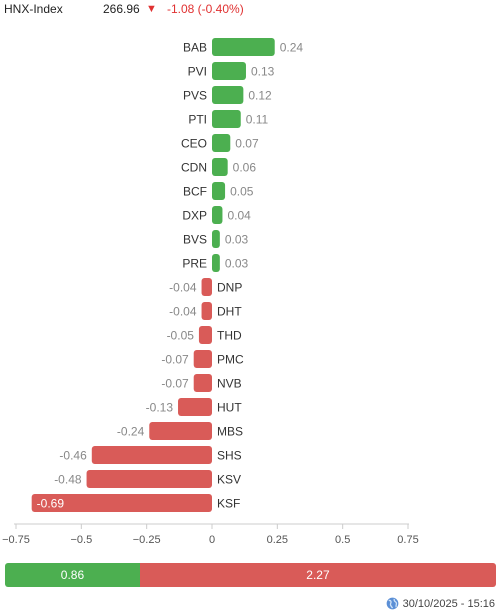 The image size is (500, 615). I want to click on bar-dnp, so click(206, 287).